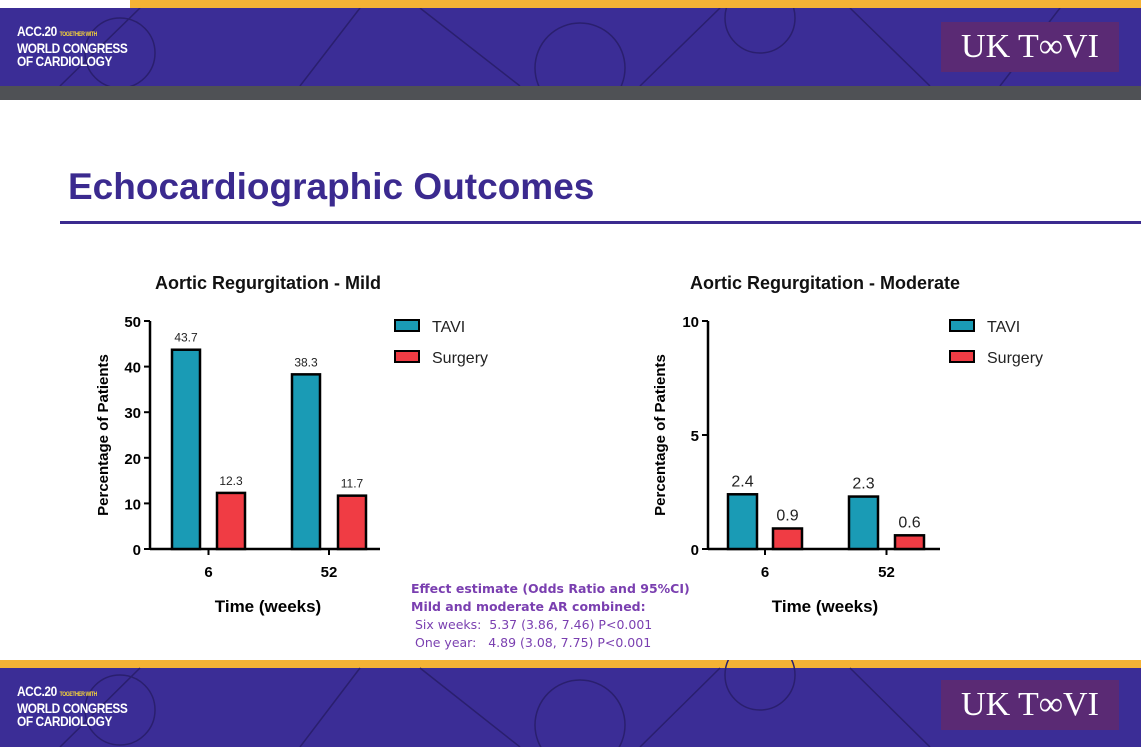 The image size is (1141, 747). I want to click on y-tick-label: 30, so click(132, 413).